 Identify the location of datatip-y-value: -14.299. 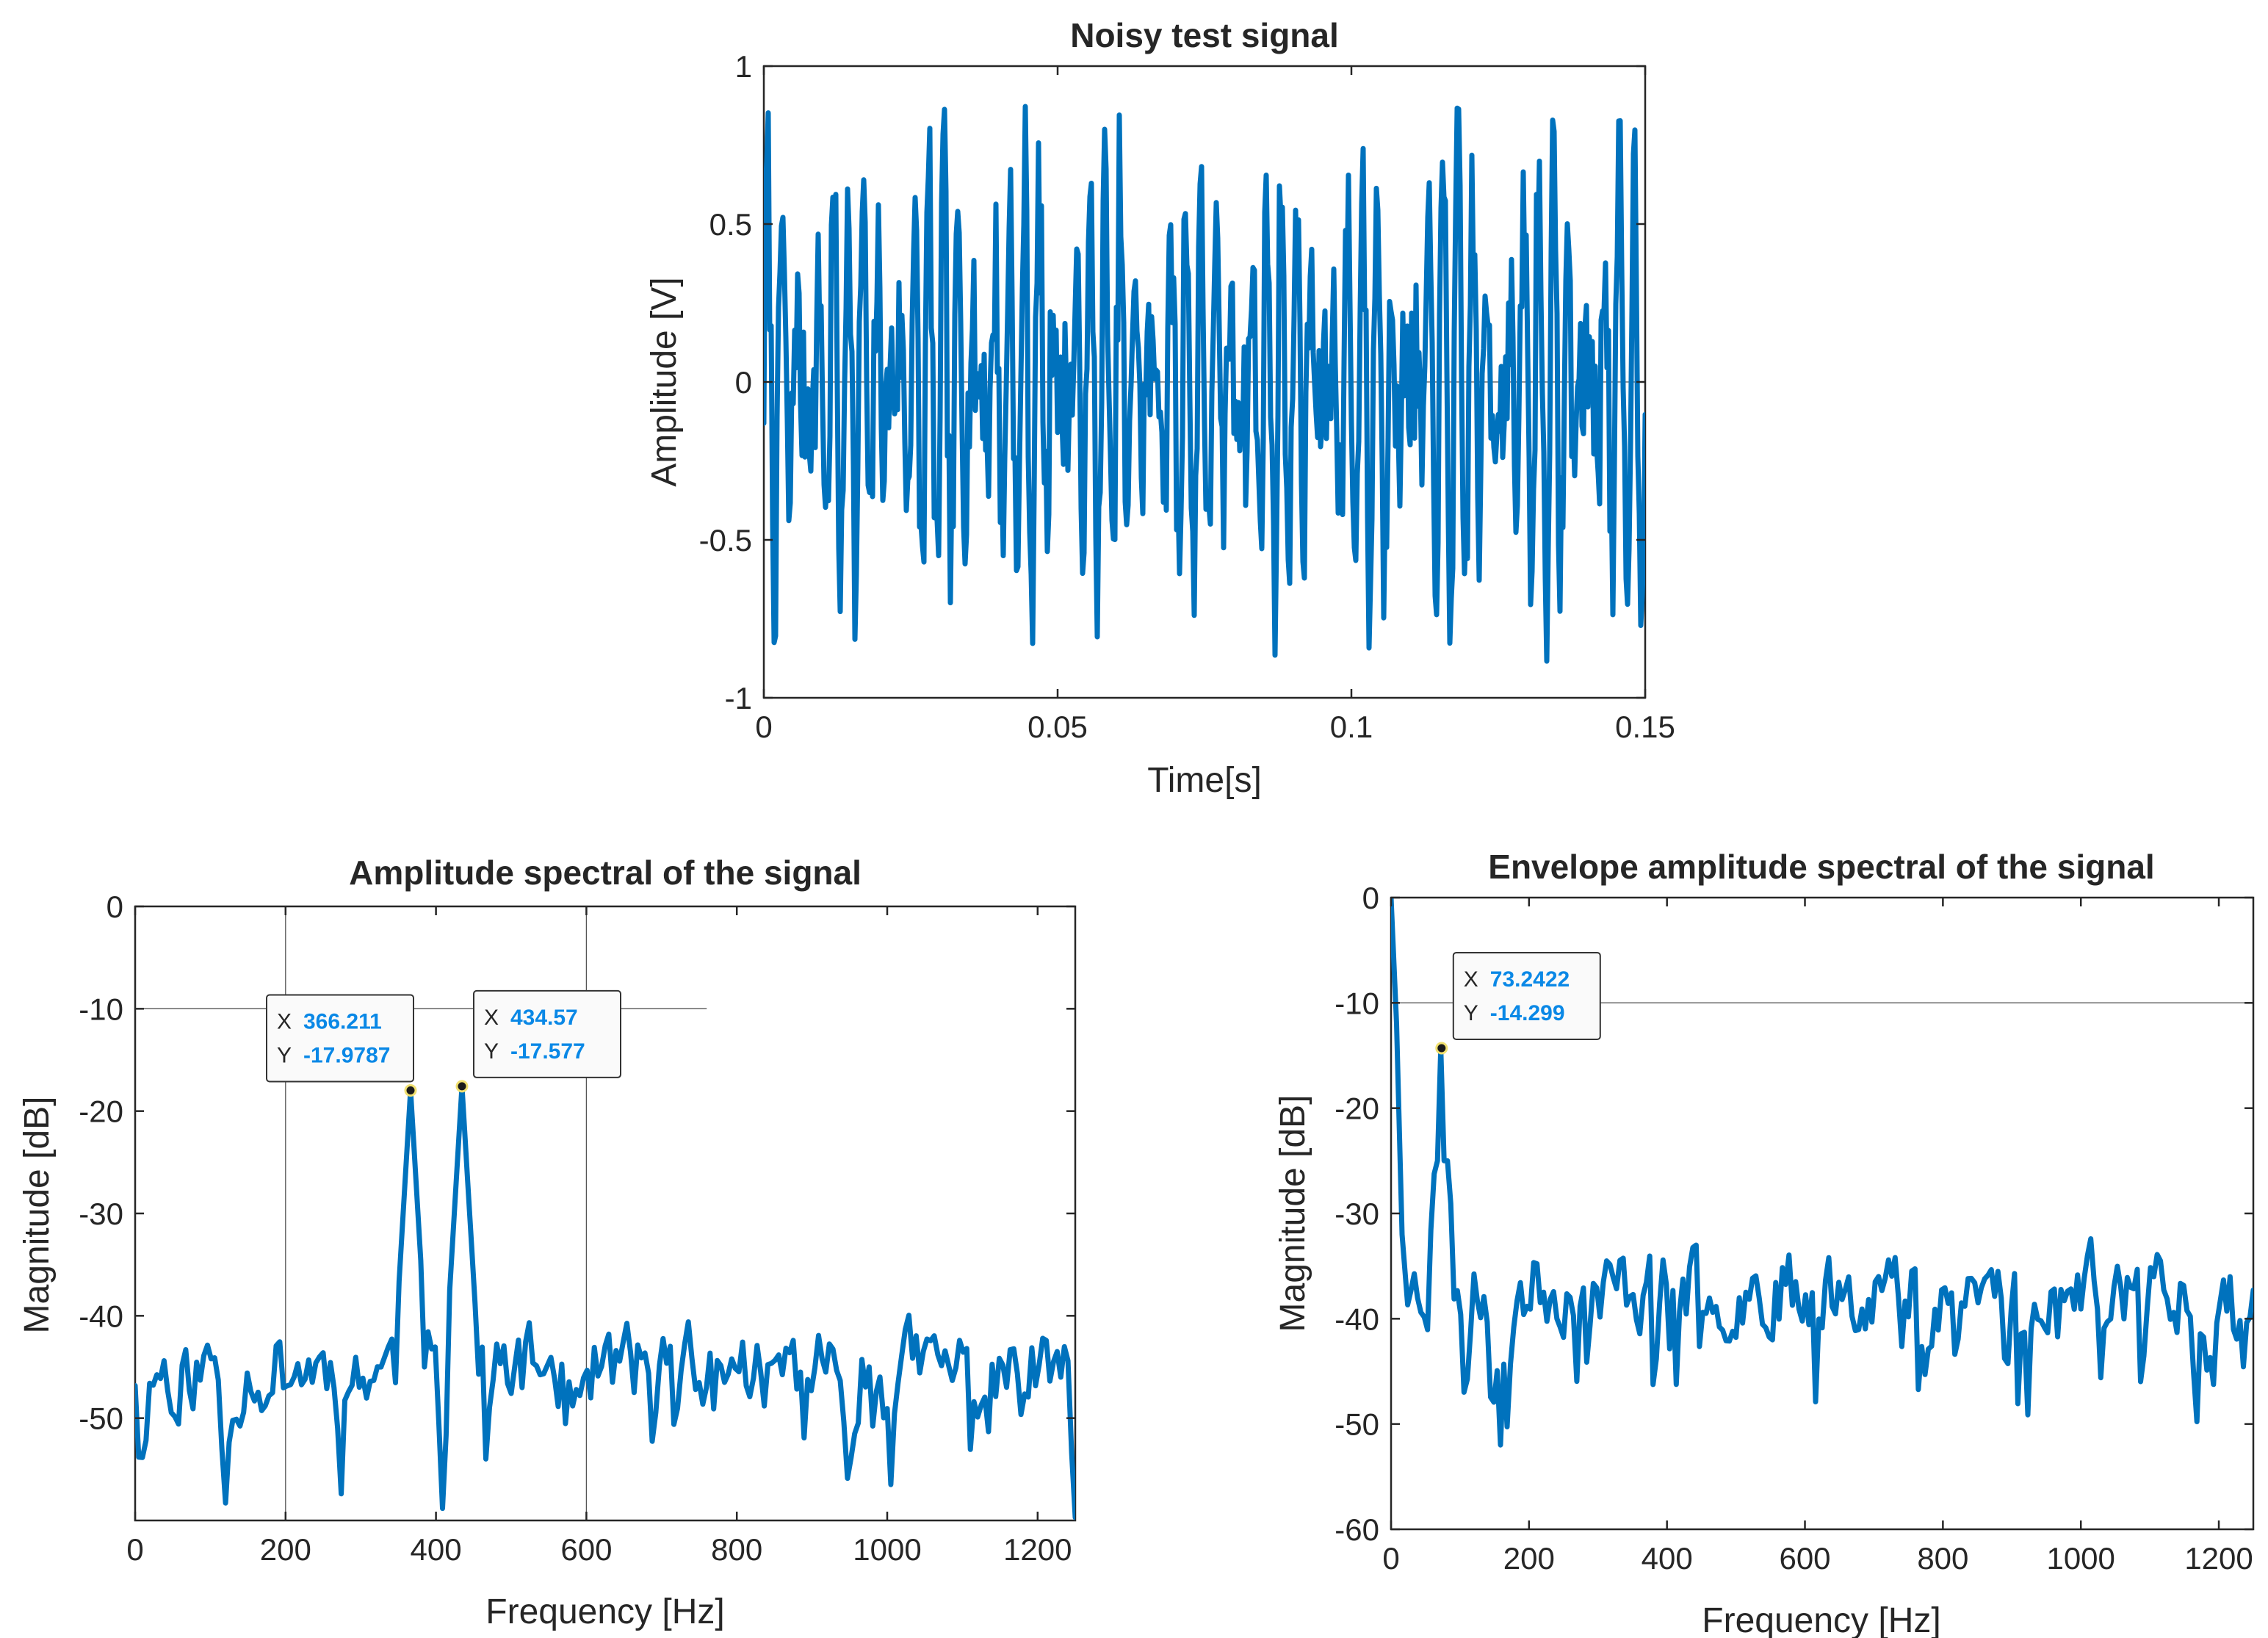
(1527, 1013).